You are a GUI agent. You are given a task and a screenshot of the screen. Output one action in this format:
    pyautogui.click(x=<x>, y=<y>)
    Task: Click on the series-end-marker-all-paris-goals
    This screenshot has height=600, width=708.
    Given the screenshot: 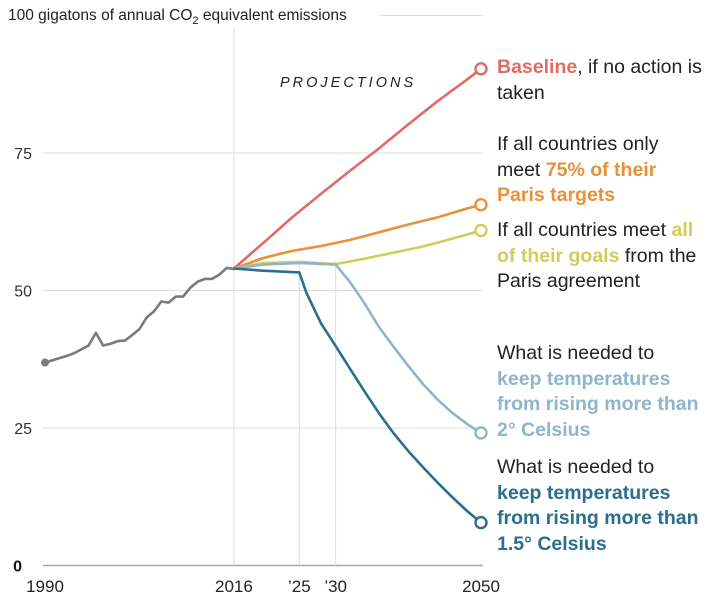 What is the action you would take?
    pyautogui.click(x=481, y=230)
    